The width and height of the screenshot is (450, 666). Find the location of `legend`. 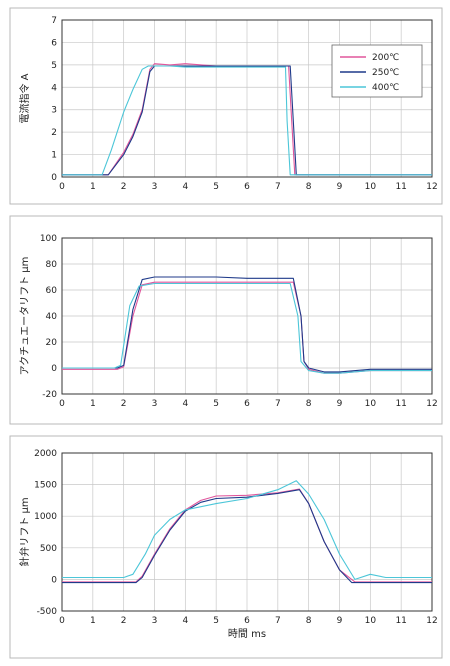

legend is located at coordinates (377, 71).